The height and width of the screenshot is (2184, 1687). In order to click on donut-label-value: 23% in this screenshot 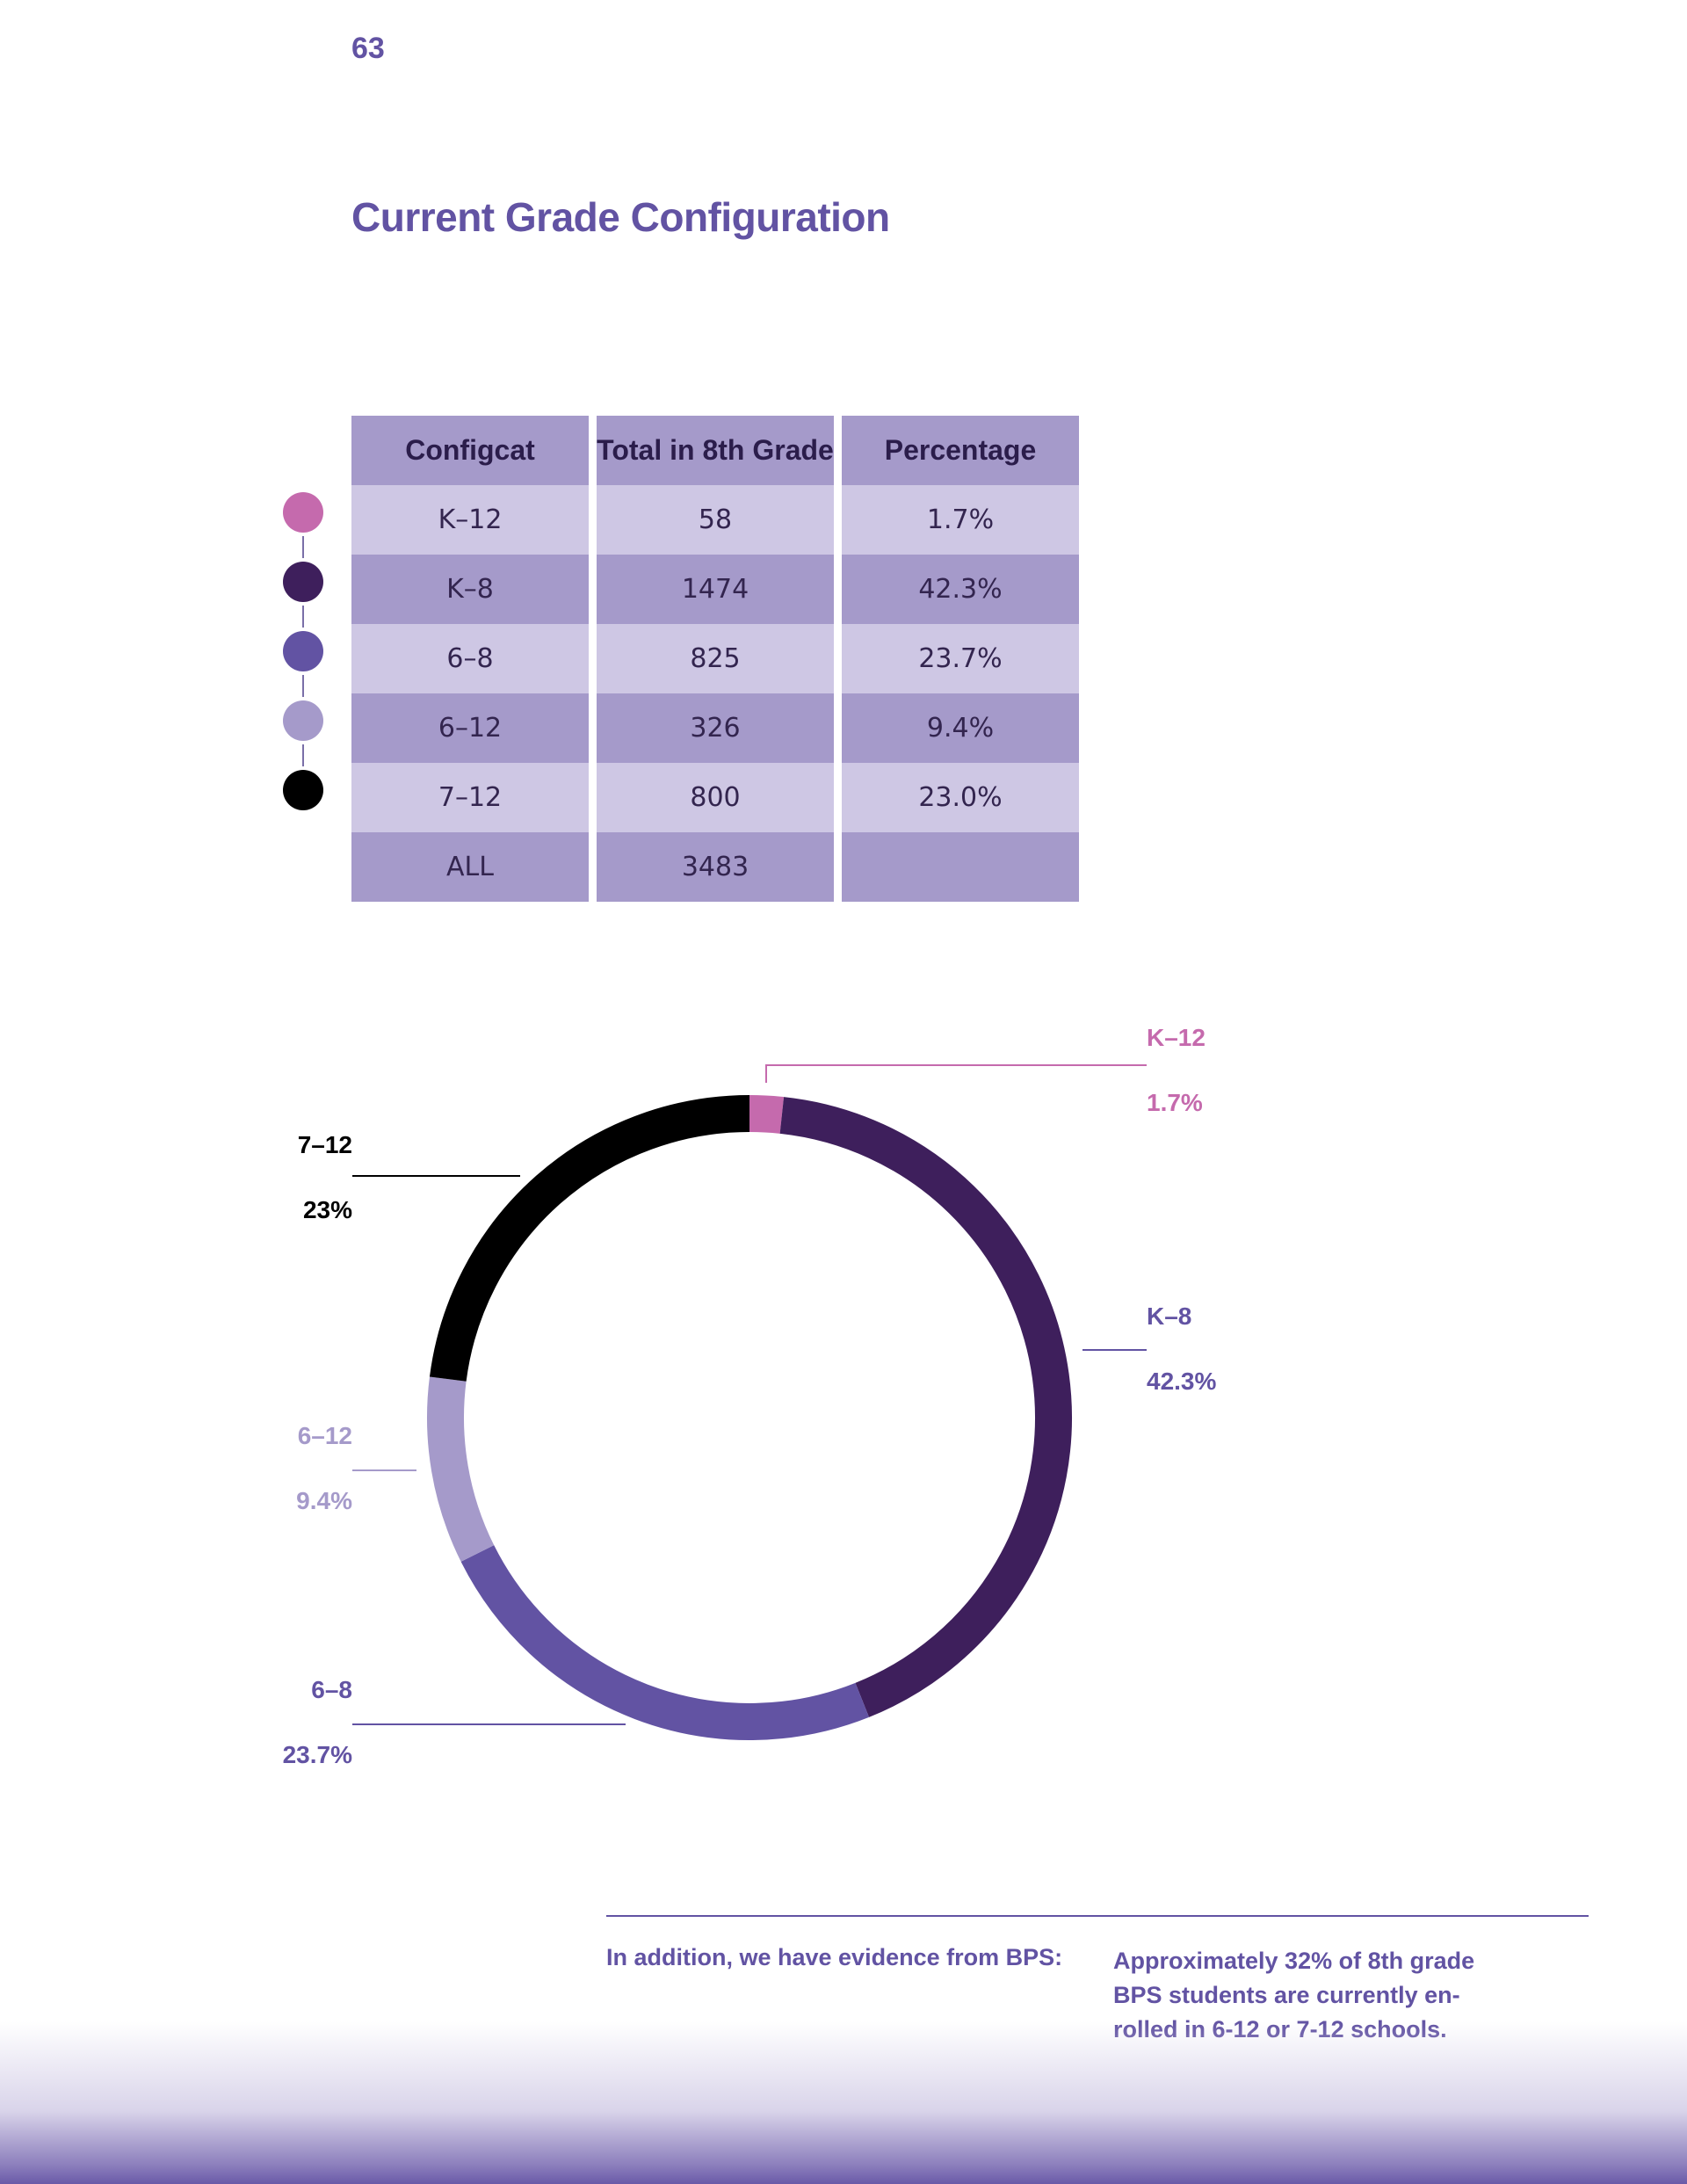, I will do `click(327, 1209)`.